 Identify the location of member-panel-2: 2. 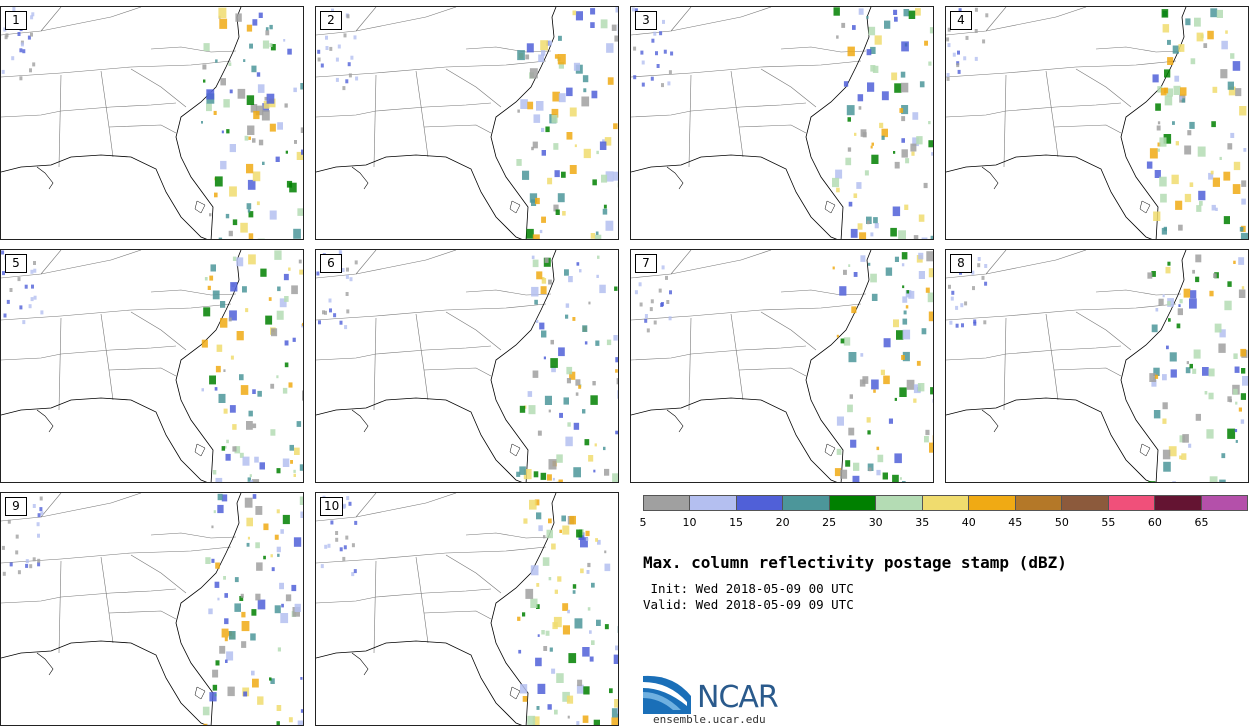
(467, 123).